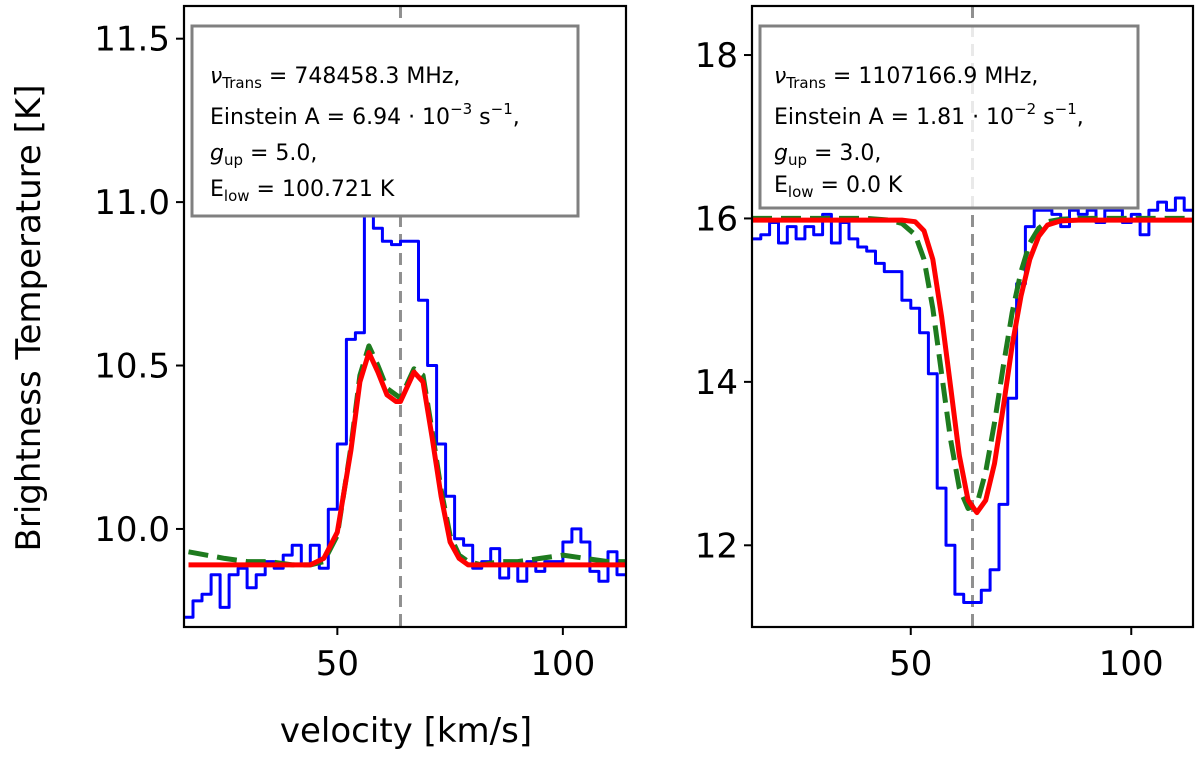 This screenshot has width=1200, height=761. I want to click on right-annotation-frame, so click(949, 117).